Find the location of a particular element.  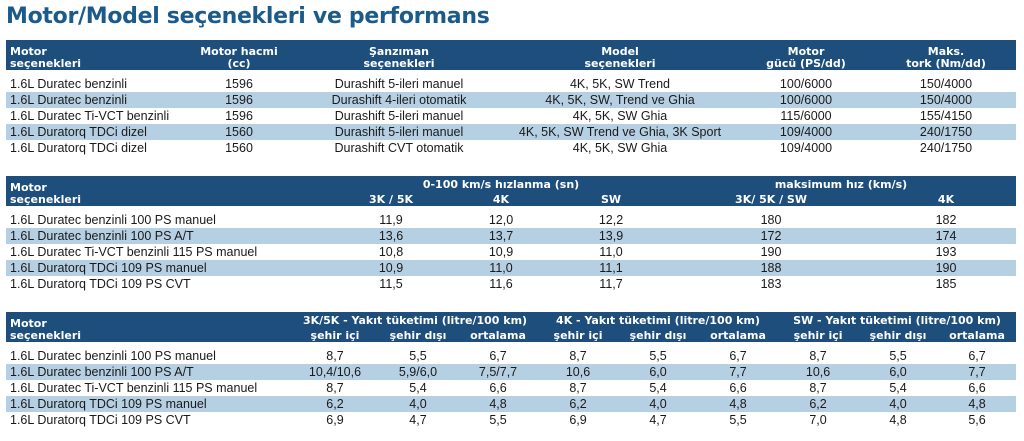

cell-value: 12,0 is located at coordinates (501, 220).